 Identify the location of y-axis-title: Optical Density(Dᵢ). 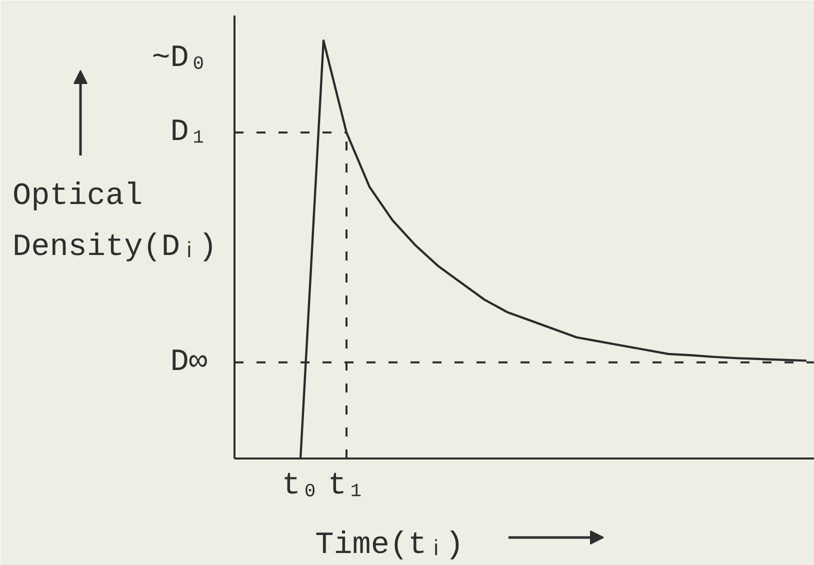
(115, 222).